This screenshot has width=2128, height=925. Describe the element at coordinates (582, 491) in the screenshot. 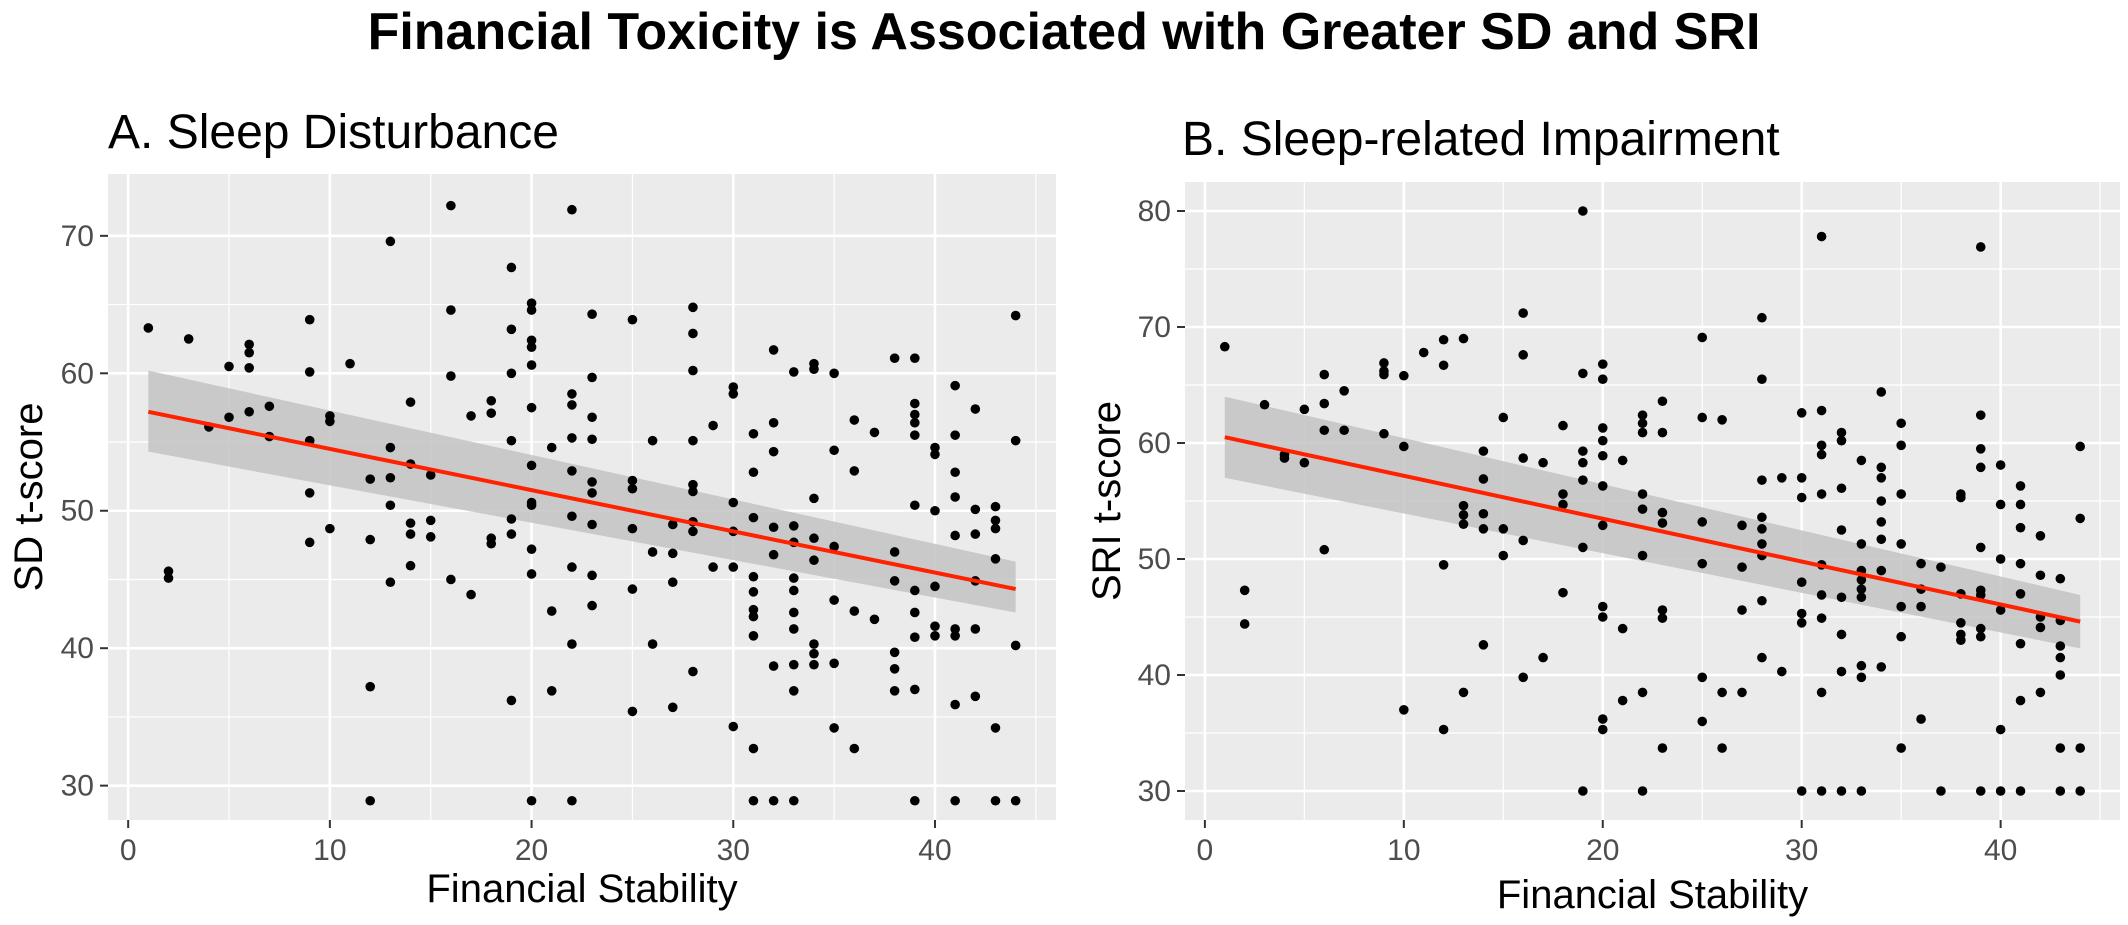

I see `chart-a-confidence-band` at that location.